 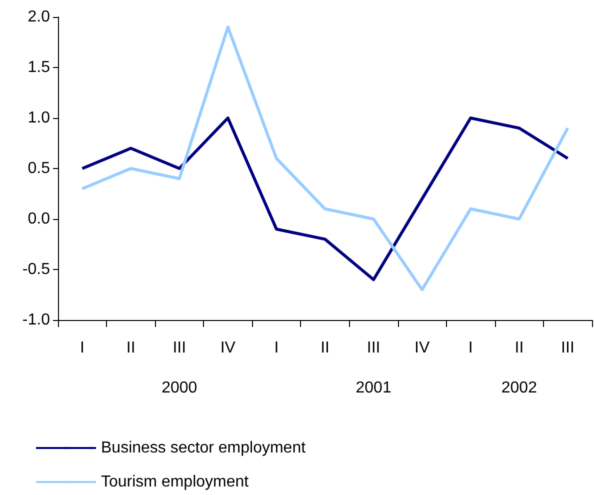 What do you see at coordinates (175, 482) in the screenshot?
I see `legend-label: Tourism employment` at bounding box center [175, 482].